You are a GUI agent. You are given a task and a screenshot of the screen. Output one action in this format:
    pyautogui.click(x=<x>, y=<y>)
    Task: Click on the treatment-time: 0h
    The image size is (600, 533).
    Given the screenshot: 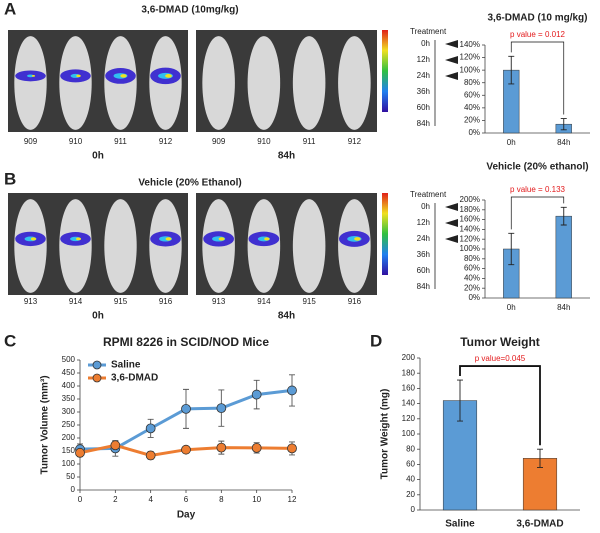 What is the action you would take?
    pyautogui.click(x=425, y=43)
    